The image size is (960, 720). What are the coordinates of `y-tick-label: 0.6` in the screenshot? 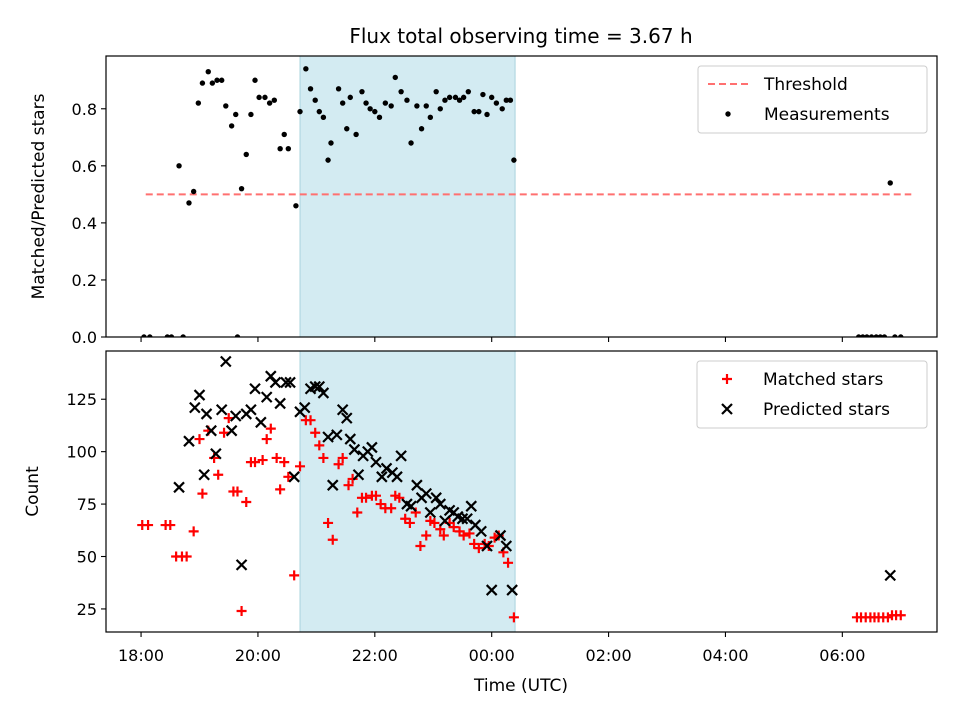 It's located at (84, 166).